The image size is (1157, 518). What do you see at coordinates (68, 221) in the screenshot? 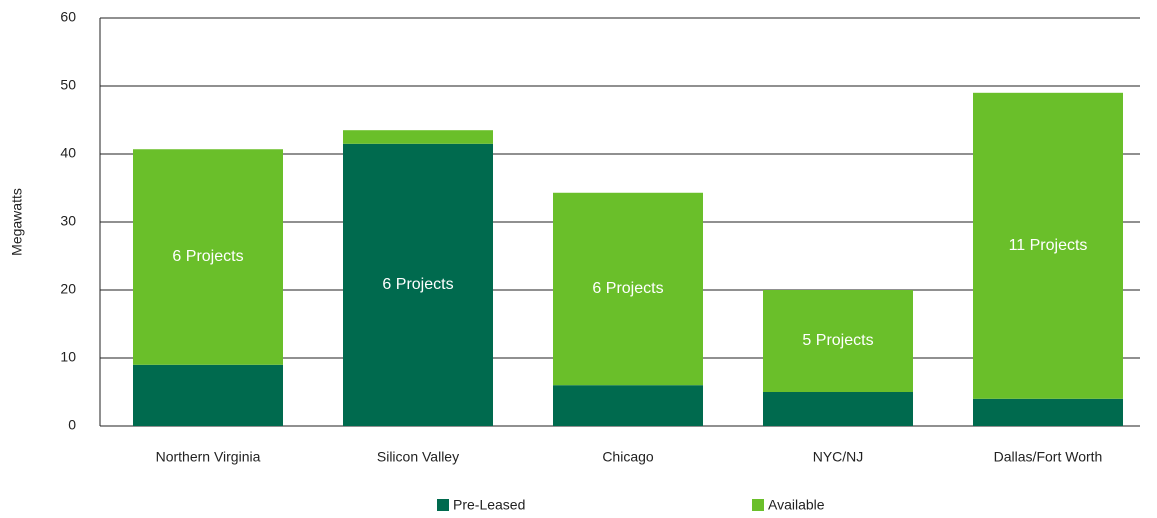
I see `y-tick-label: 30` at bounding box center [68, 221].